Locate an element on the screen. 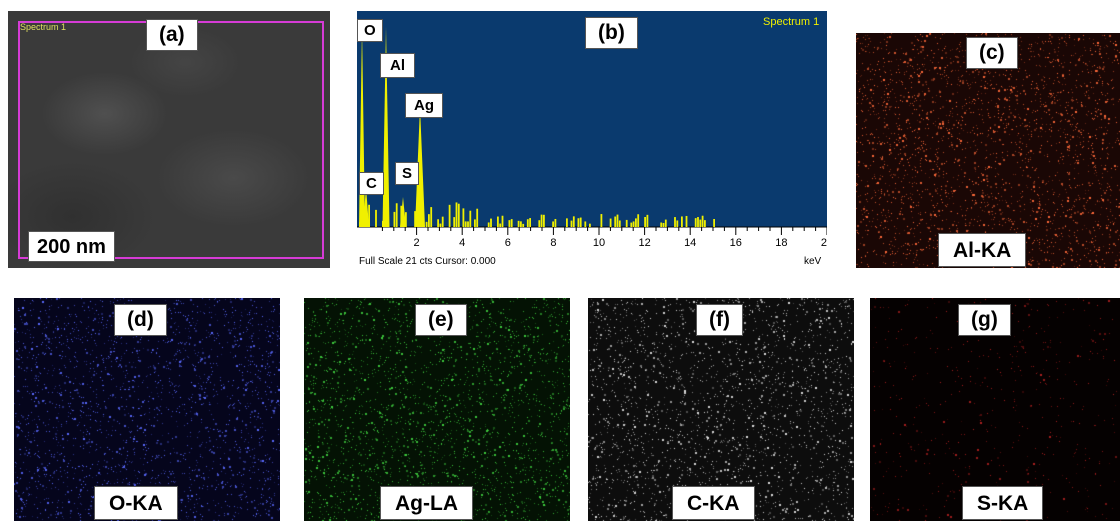 The height and width of the screenshot is (521, 1120). panel-letter-a: (a) is located at coordinates (172, 35).